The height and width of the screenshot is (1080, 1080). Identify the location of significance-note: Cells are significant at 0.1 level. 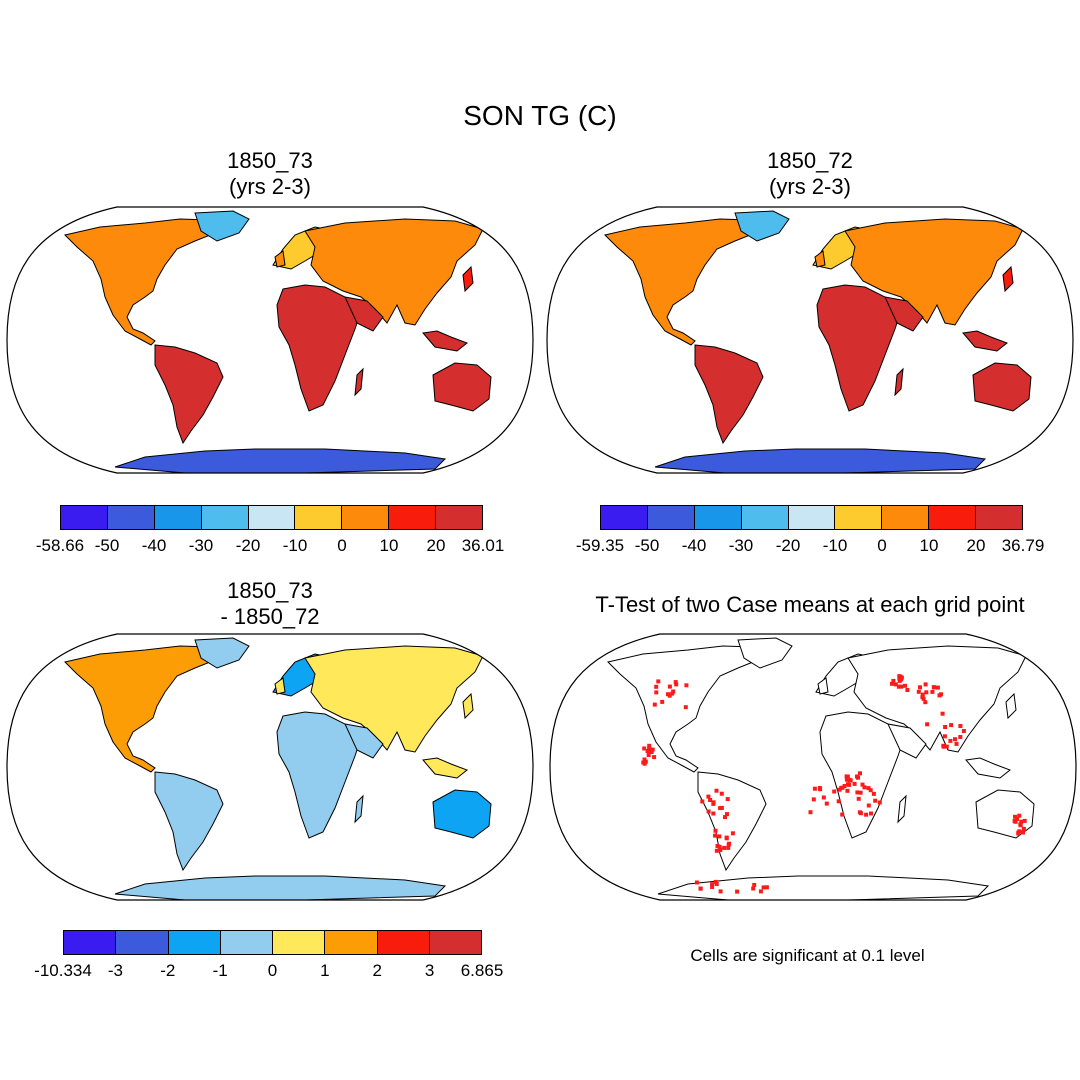
(807, 955).